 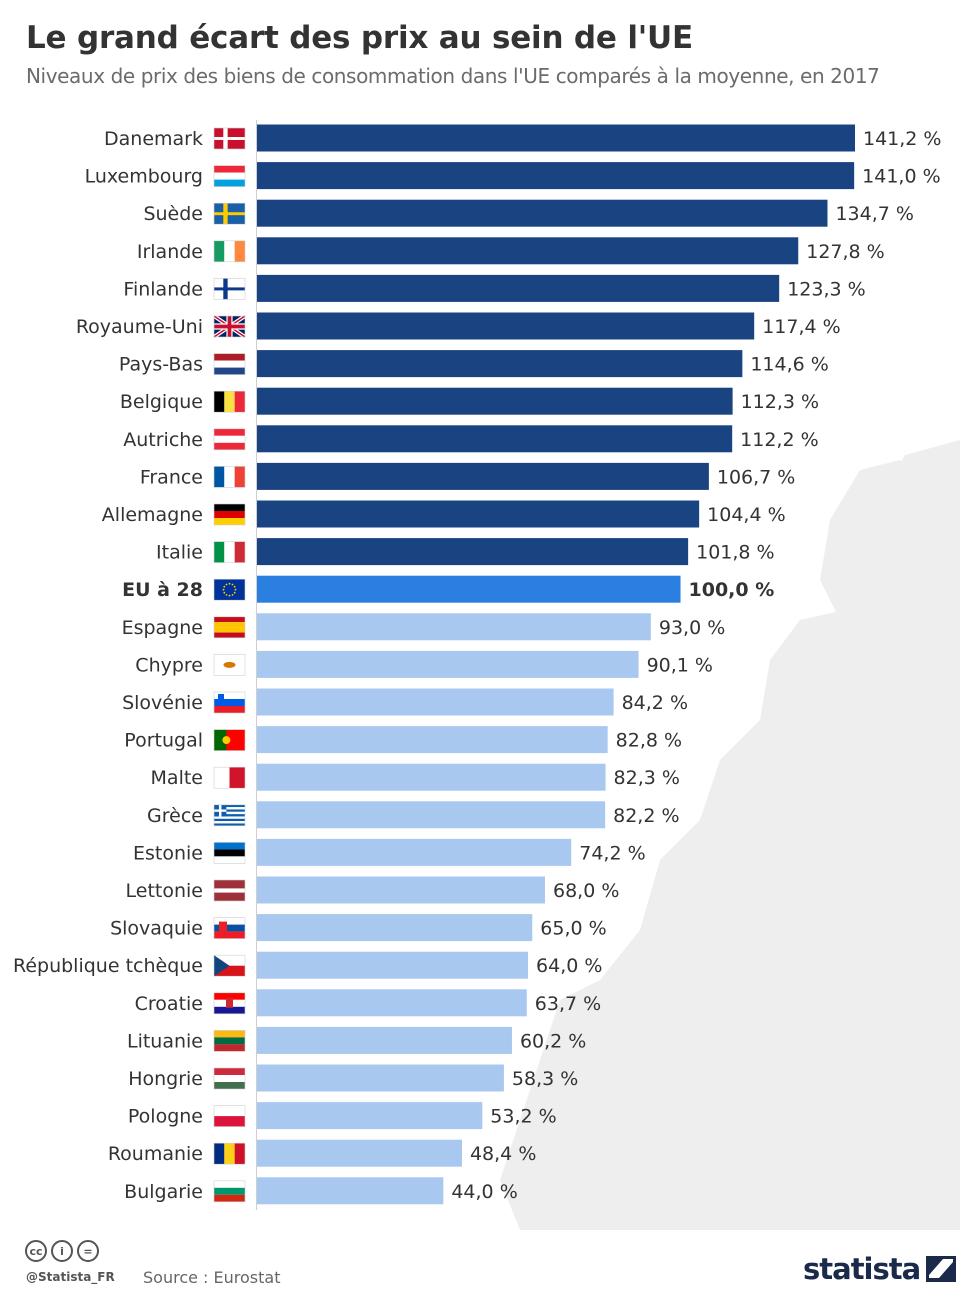 I want to click on bar-espagne, so click(x=454, y=627).